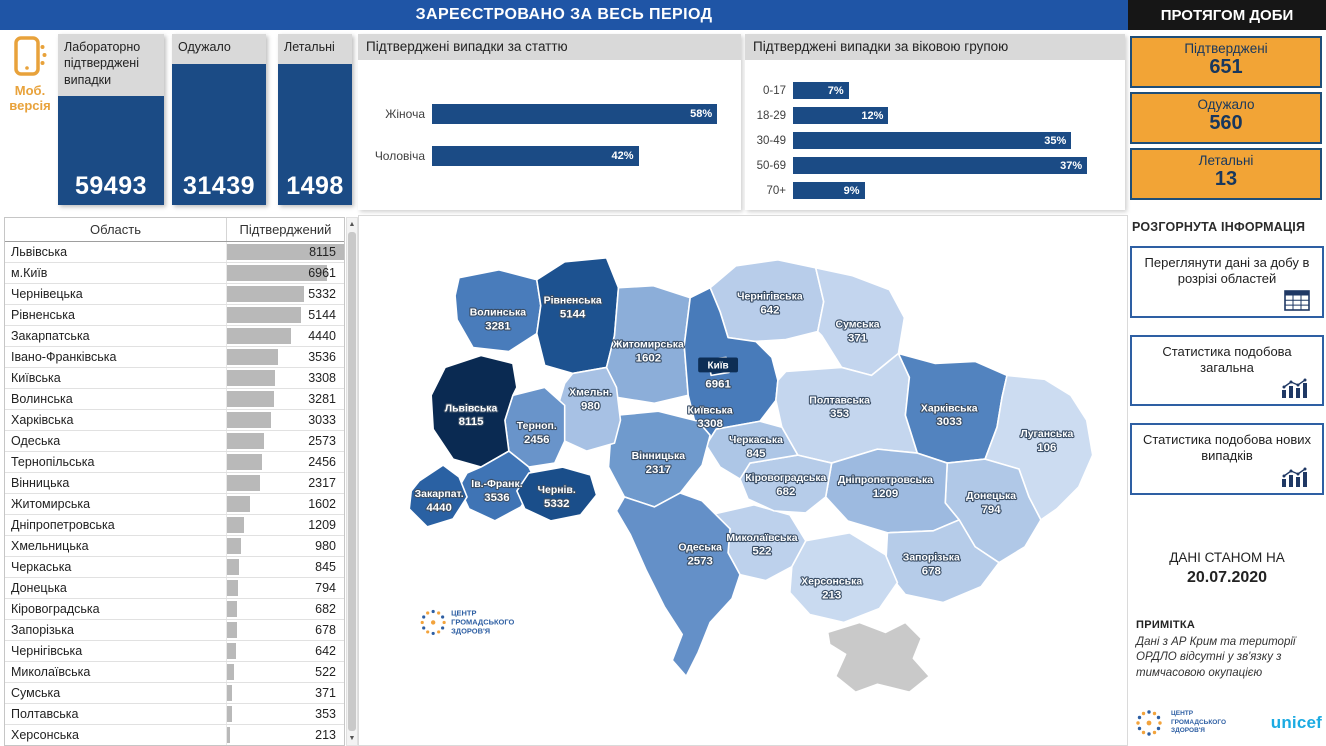 This screenshot has width=1326, height=746. I want to click on scroll-thumb, so click(352, 481).